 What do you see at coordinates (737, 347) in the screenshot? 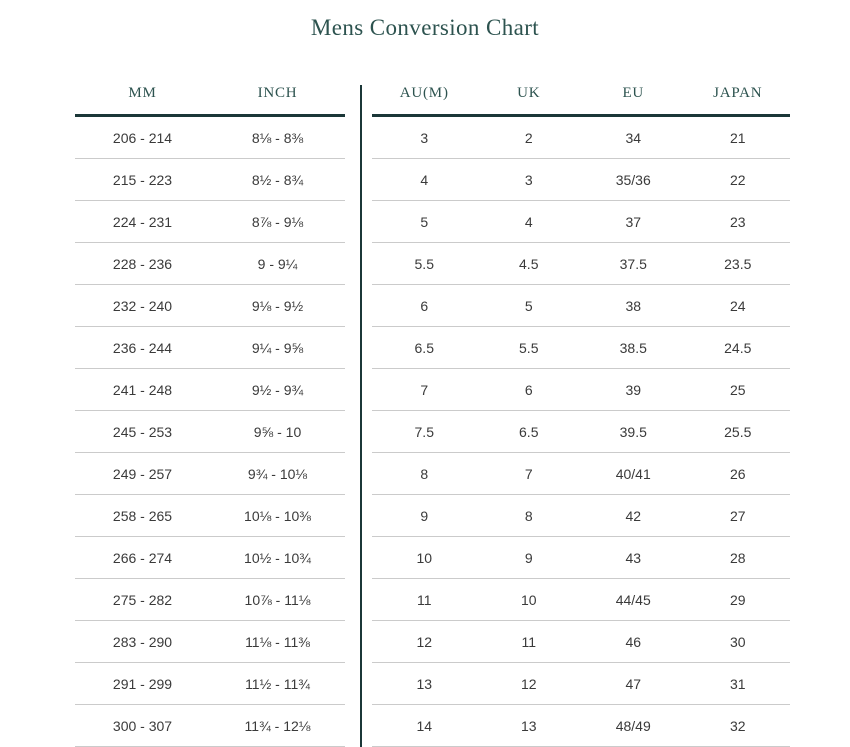
I see `table-cell: 24.5` at bounding box center [737, 347].